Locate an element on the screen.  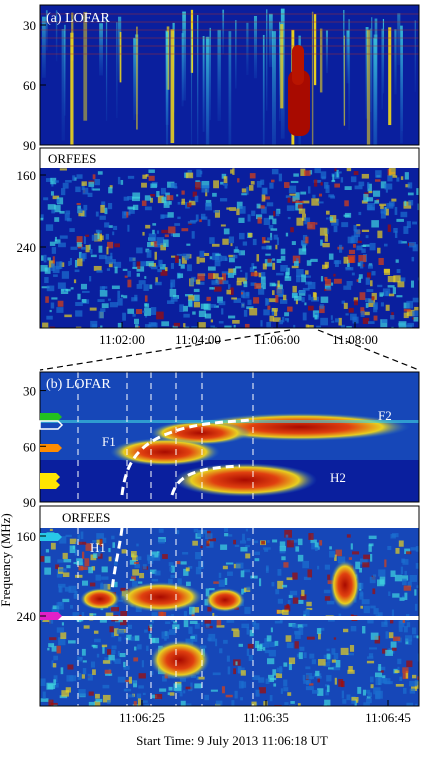
burst-stripe is located at coordinates (85, 66).